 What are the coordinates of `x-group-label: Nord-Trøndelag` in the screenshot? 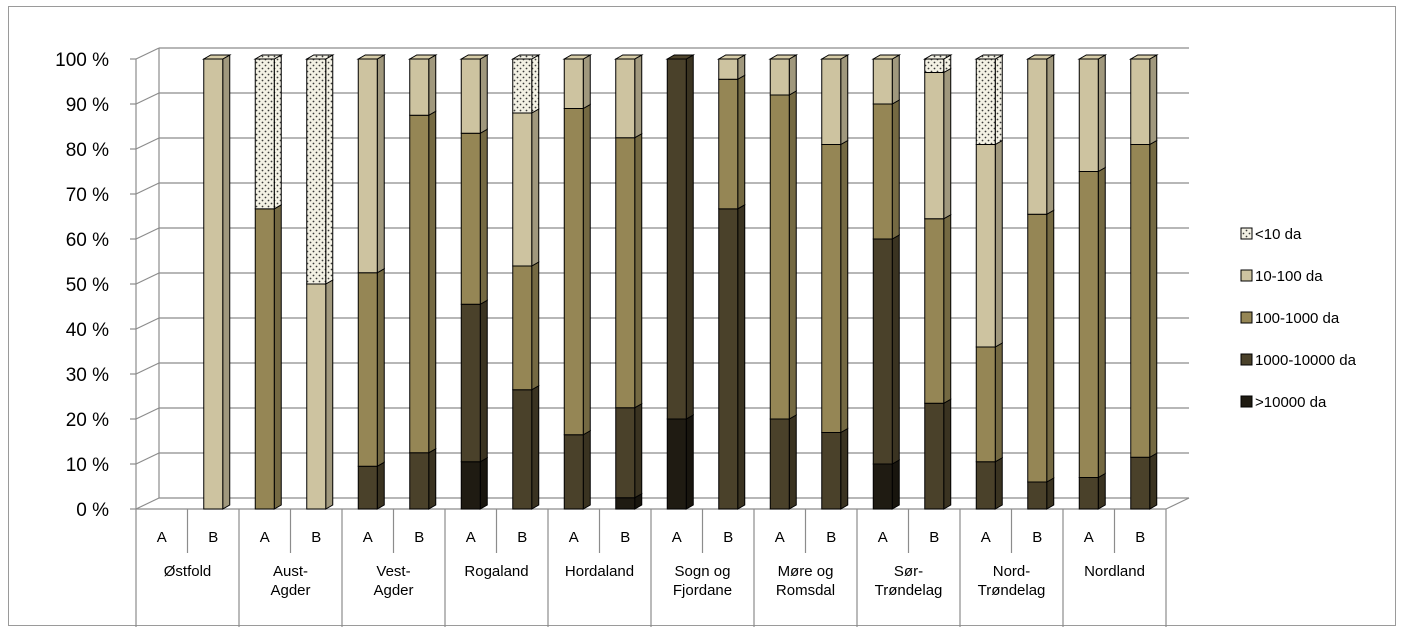 It's located at (1012, 581).